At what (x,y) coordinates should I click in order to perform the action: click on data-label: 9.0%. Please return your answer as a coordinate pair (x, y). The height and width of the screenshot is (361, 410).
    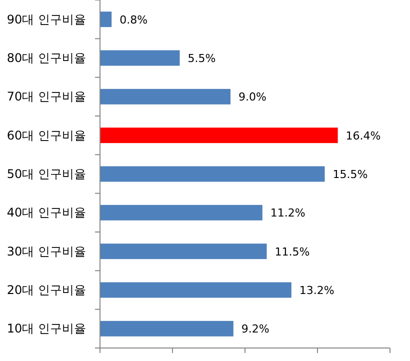
    Looking at the image, I should click on (252, 97).